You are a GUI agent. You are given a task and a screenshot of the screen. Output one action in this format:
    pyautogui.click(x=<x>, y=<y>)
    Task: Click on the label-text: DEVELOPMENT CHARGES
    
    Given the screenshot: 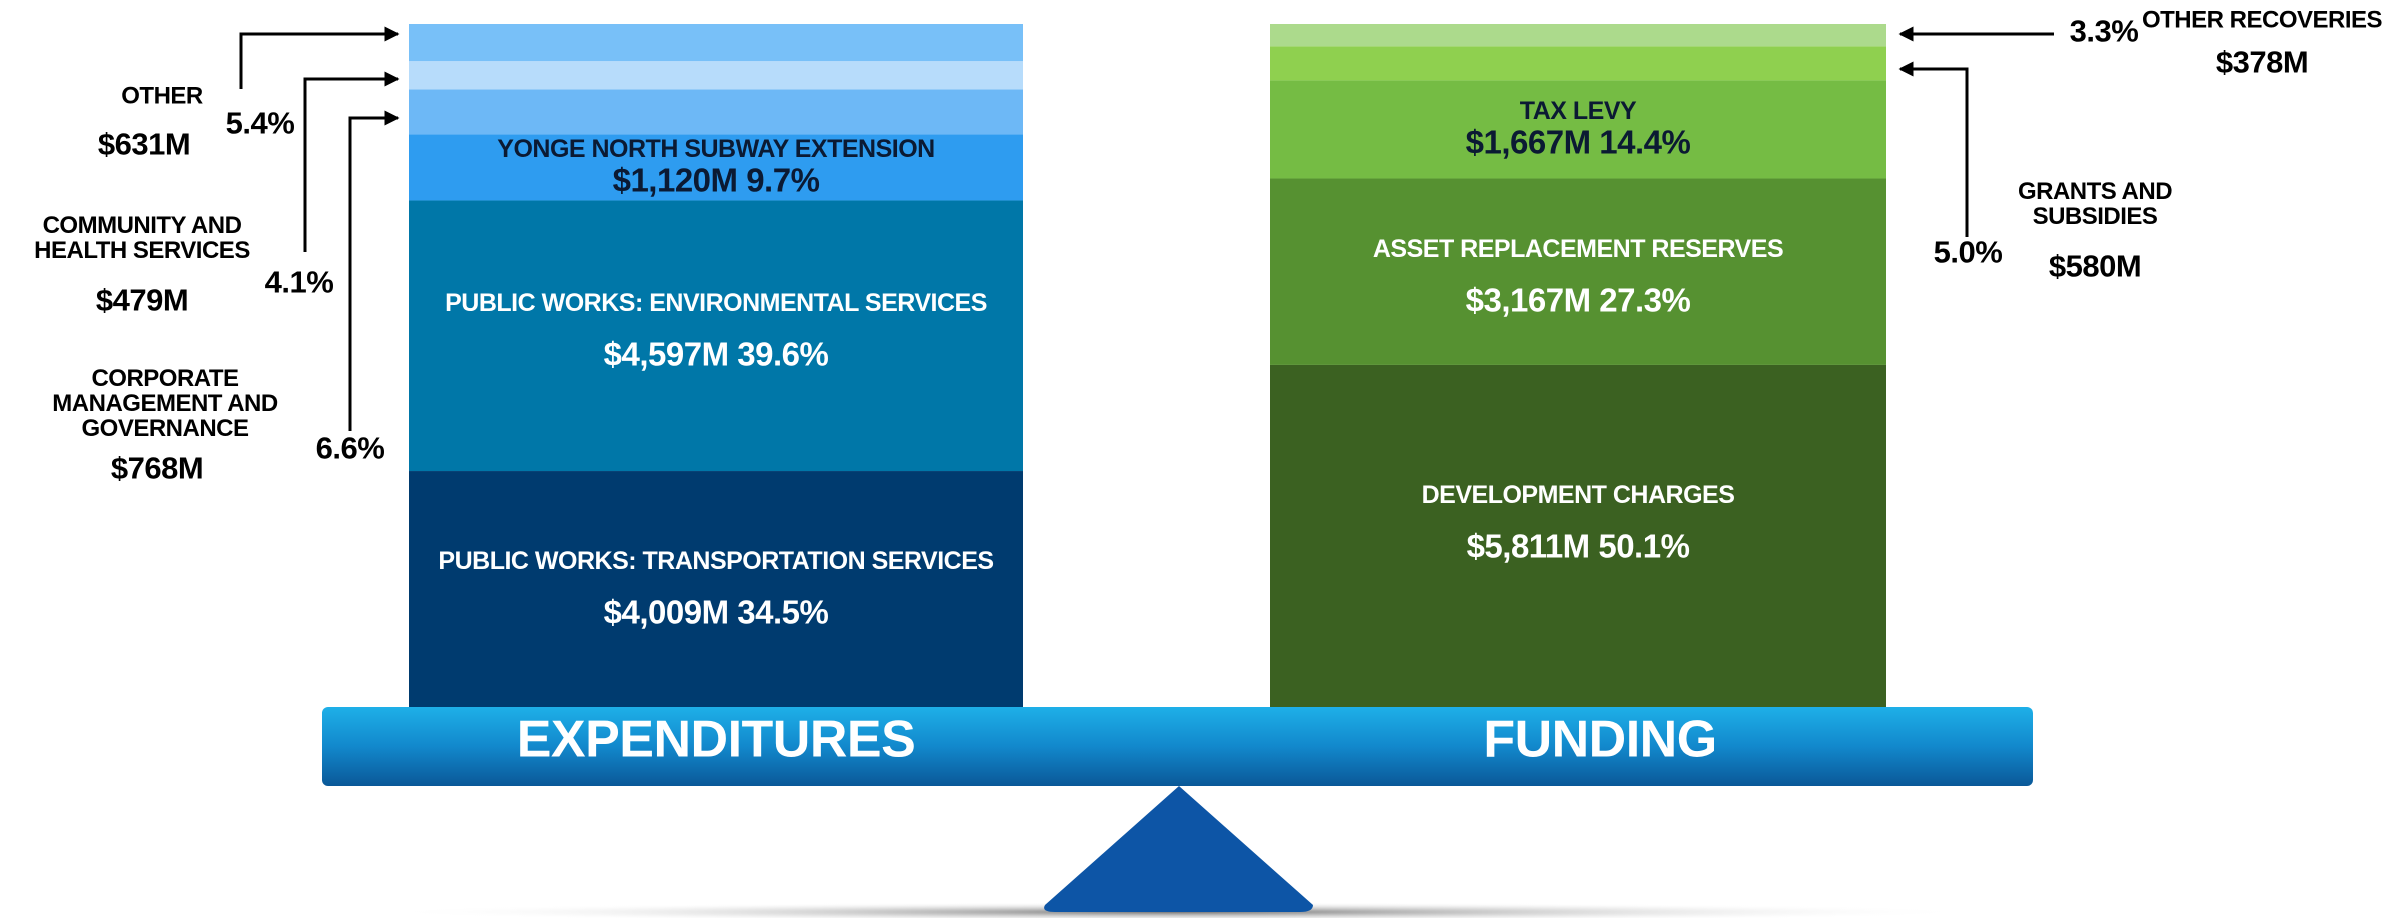 What is the action you would take?
    pyautogui.click(x=1578, y=494)
    